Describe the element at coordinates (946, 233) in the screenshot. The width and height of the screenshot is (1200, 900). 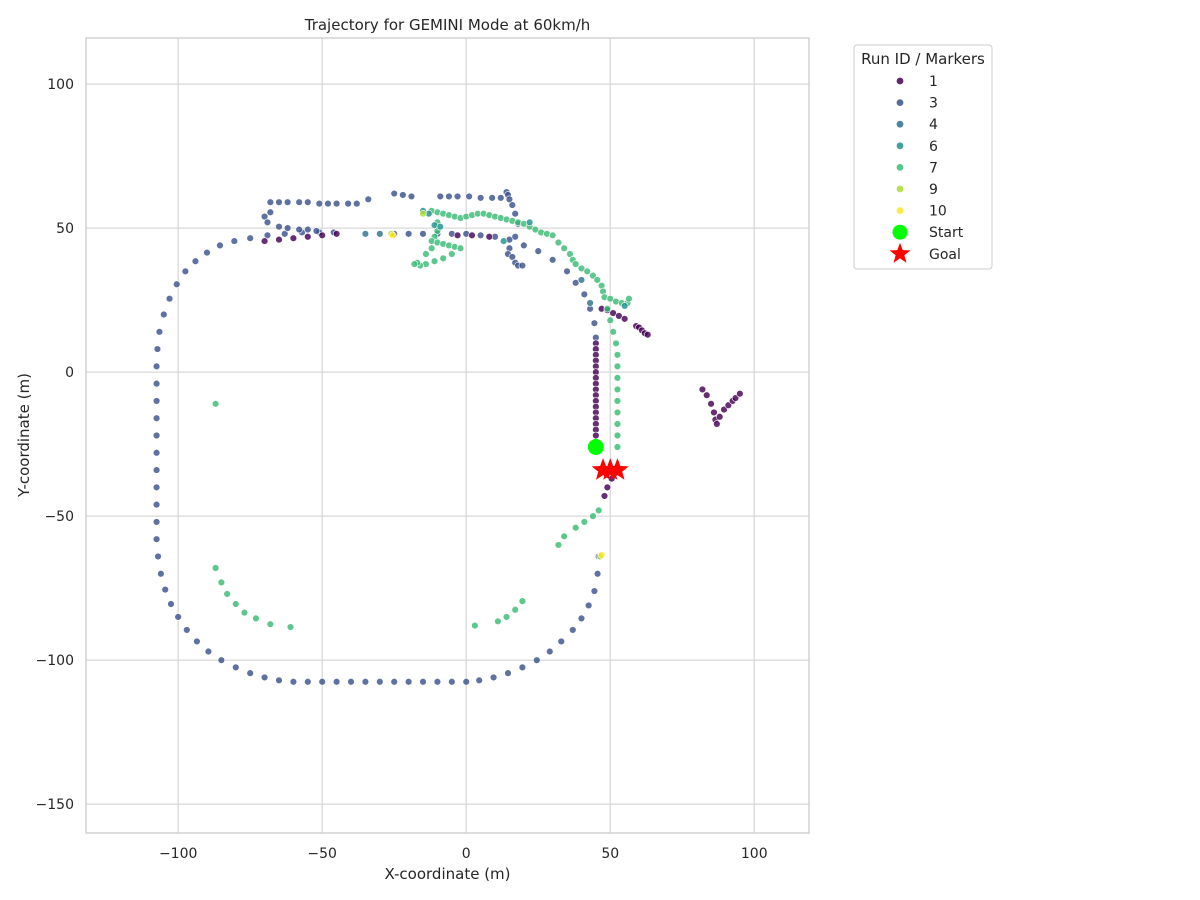
I see `legend-label: Start` at that location.